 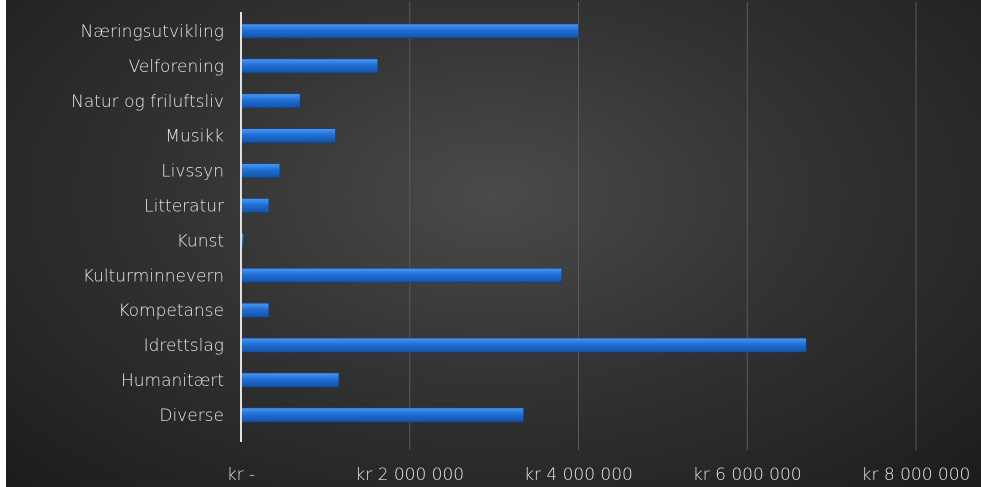 I want to click on x-tick-label: kr 2 000 000, so click(x=409, y=475).